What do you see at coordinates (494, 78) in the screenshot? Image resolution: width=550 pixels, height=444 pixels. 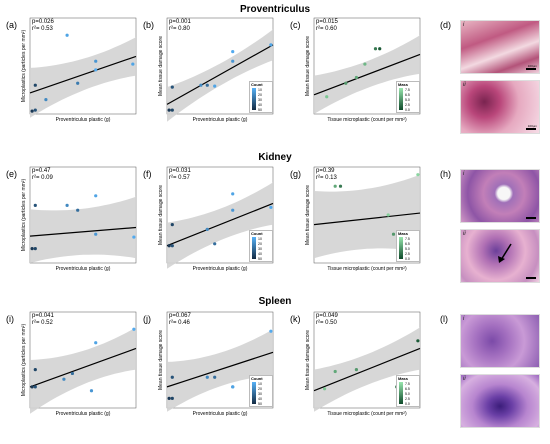 I see `micrograph-panel-d: (d) i 100µm ii 100µm` at bounding box center [494, 78].